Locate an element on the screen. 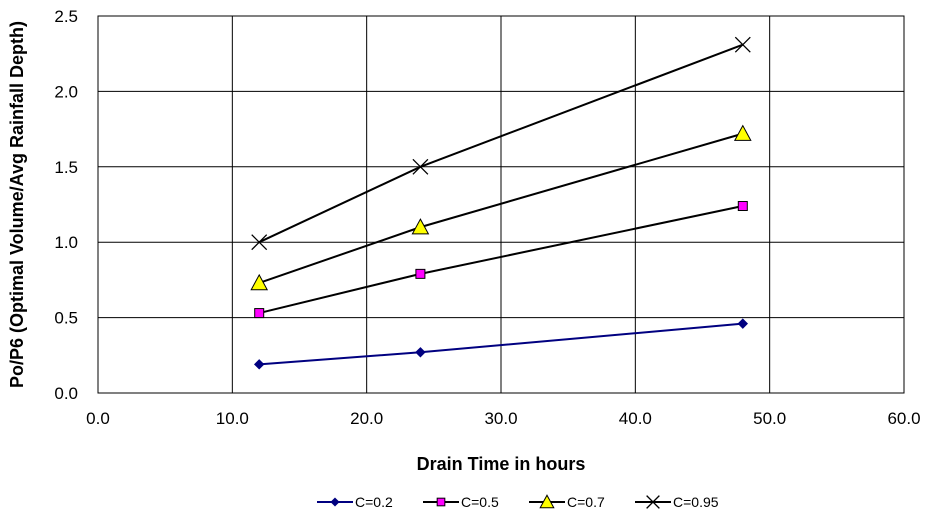 Image resolution: width=933 pixels, height=519 pixels. legend-item: C=0.7 is located at coordinates (567, 502).